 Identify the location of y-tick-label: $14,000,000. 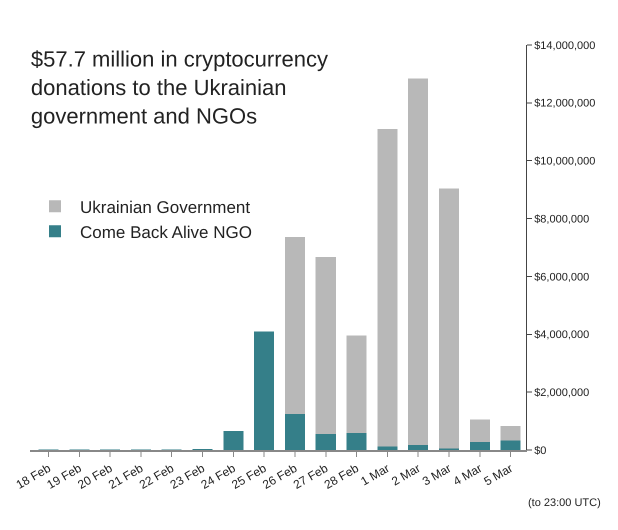
(565, 46).